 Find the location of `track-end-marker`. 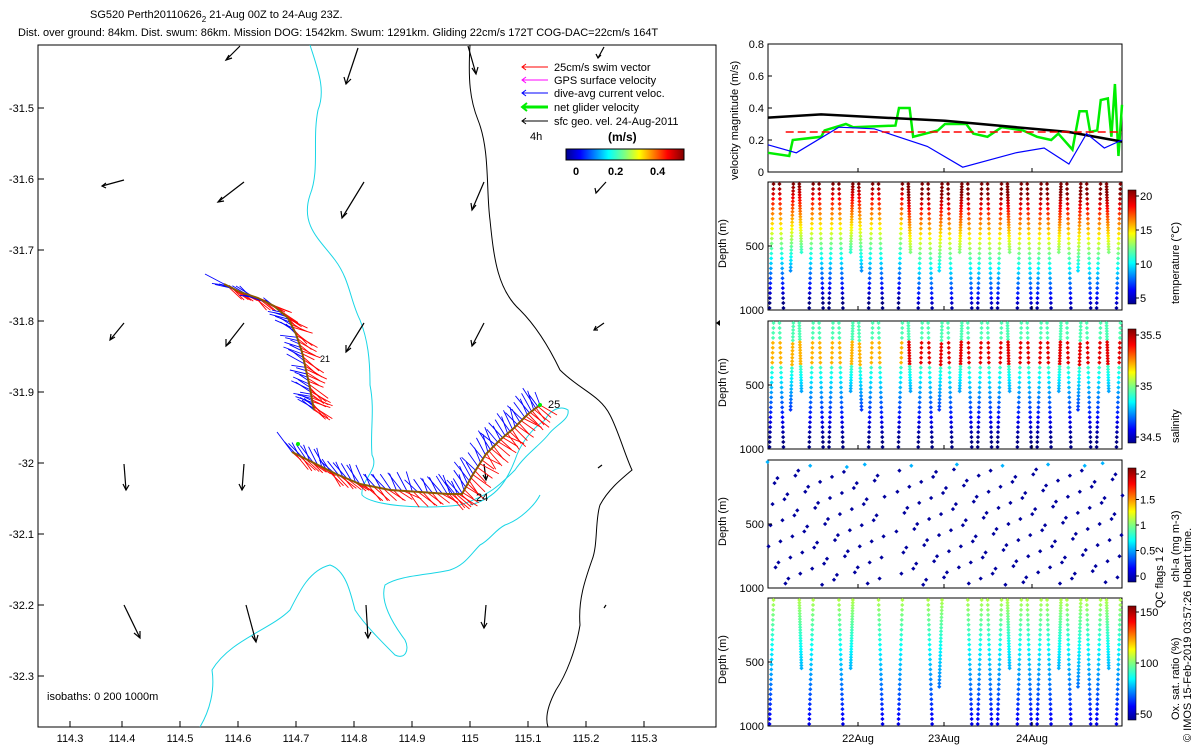

track-end-marker is located at coordinates (540, 405).